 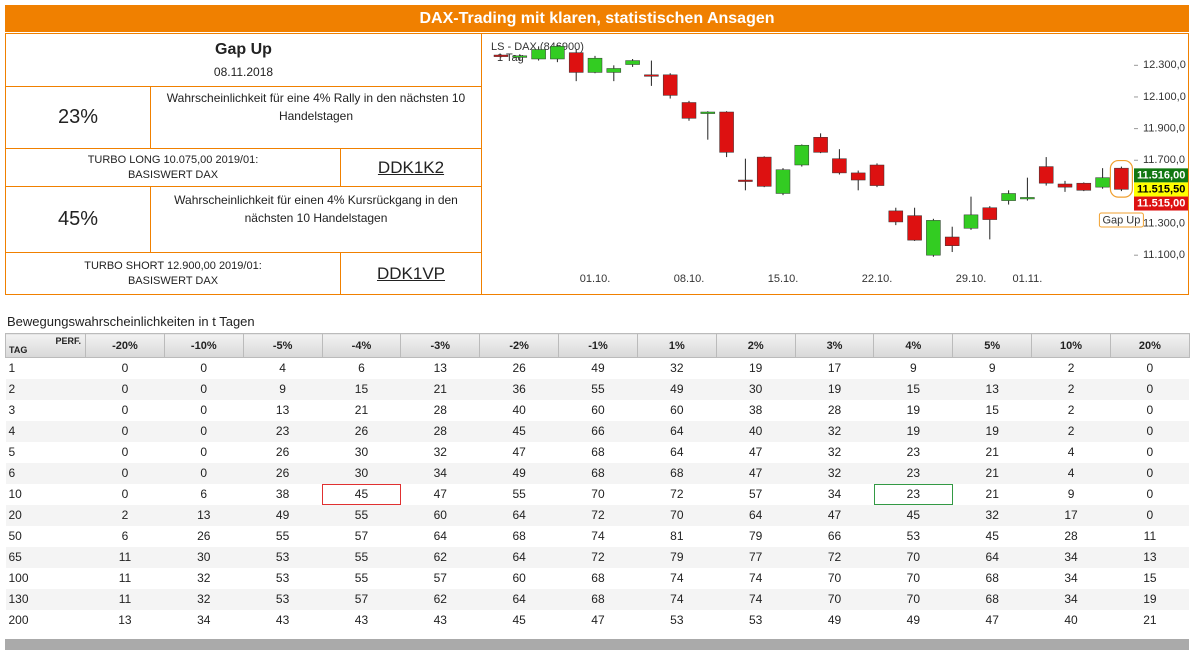 I want to click on value-cell: 55, so click(x=598, y=389).